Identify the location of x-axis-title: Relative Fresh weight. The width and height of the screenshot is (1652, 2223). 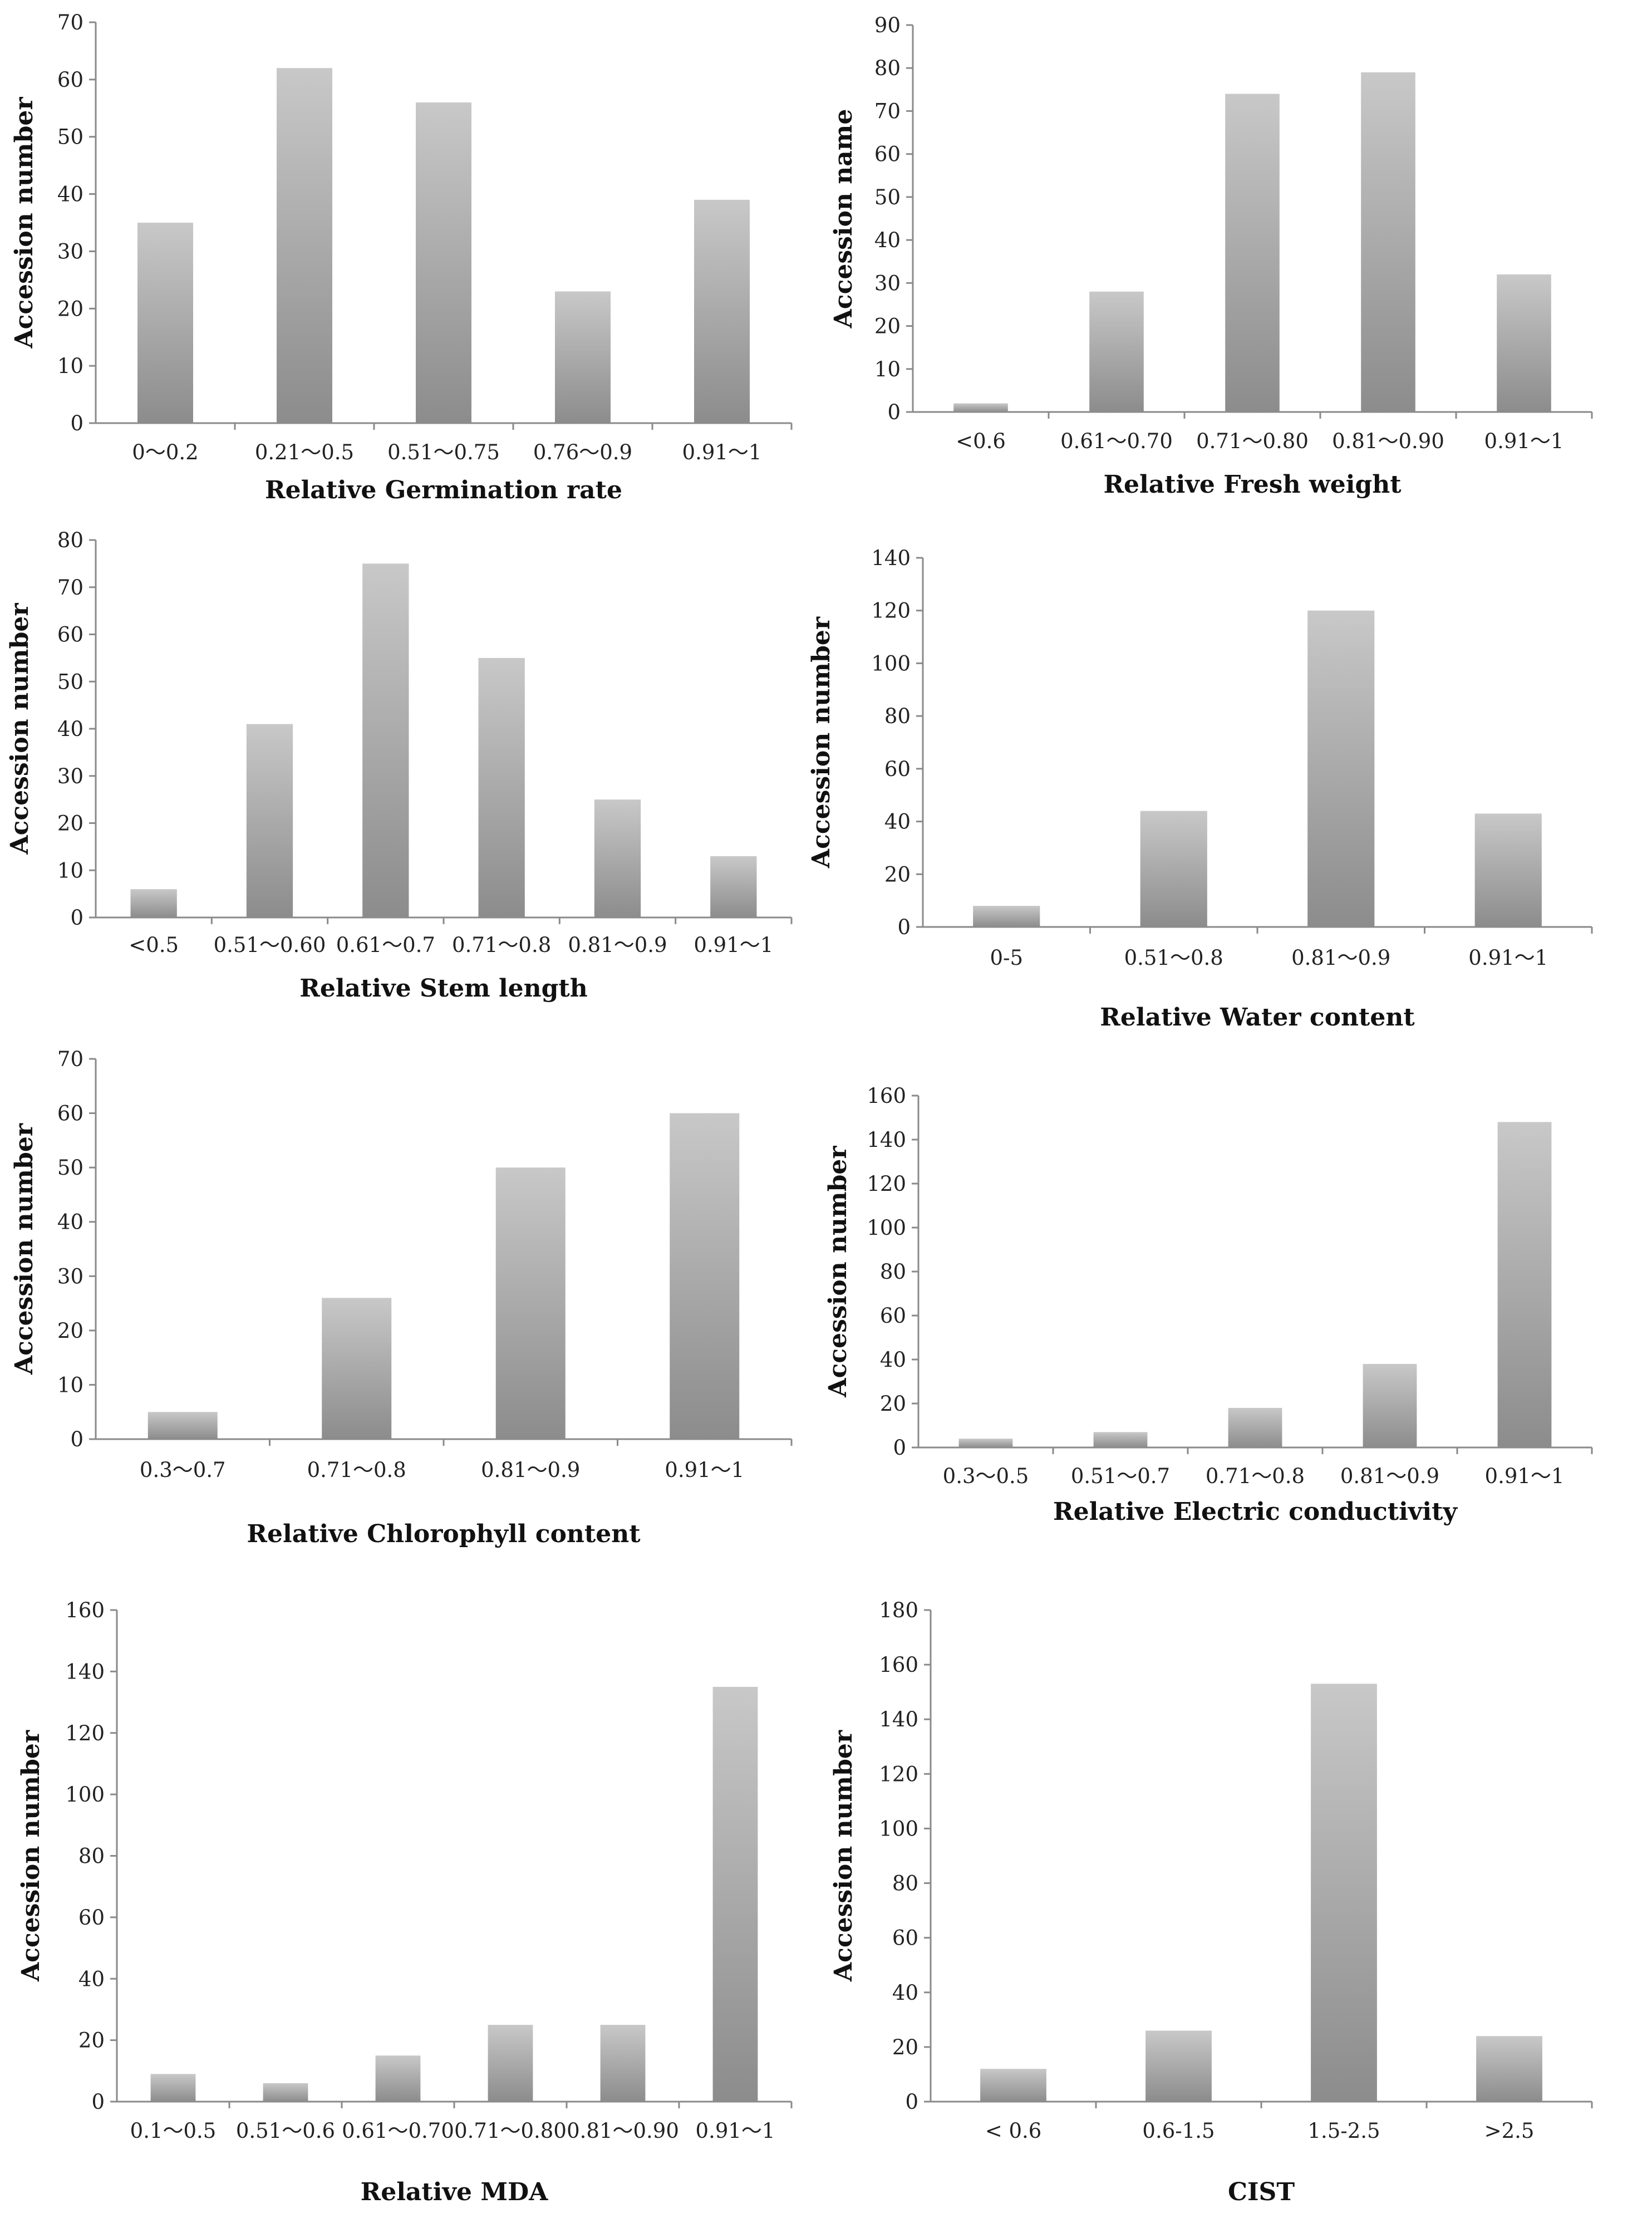
(1252, 484).